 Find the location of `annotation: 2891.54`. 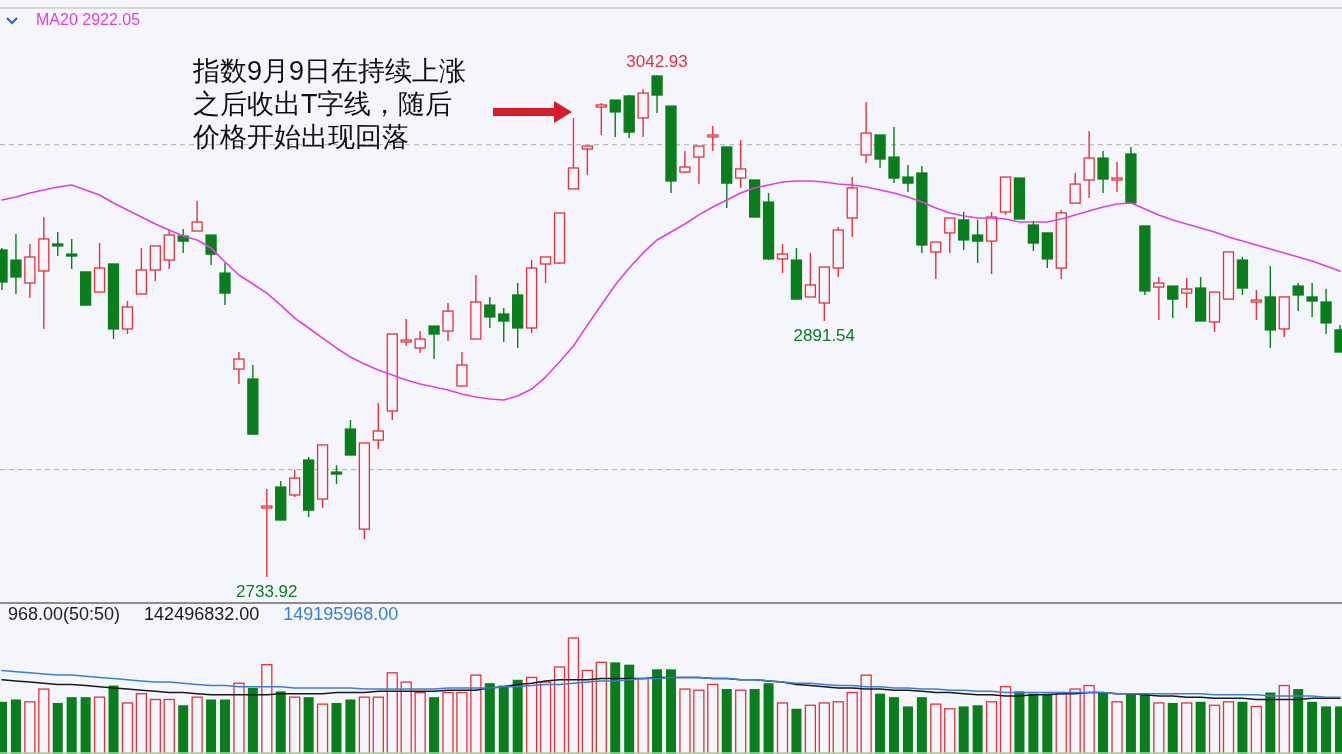

annotation: 2891.54 is located at coordinates (824, 335).